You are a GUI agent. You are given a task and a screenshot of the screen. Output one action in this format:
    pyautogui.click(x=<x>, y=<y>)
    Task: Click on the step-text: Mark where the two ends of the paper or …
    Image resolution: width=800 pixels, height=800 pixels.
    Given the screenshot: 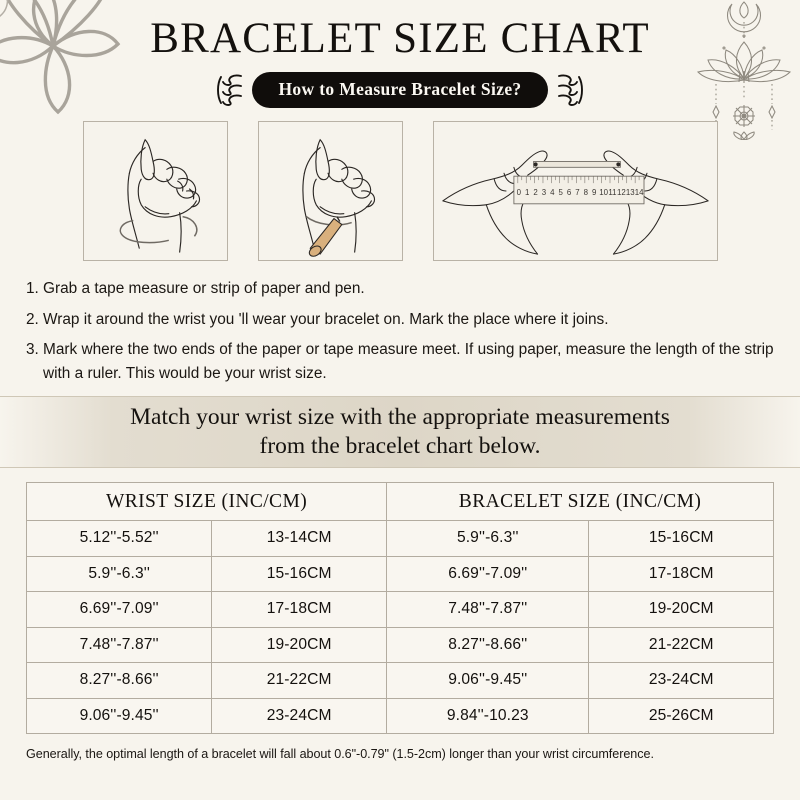 What is the action you would take?
    pyautogui.click(x=408, y=361)
    